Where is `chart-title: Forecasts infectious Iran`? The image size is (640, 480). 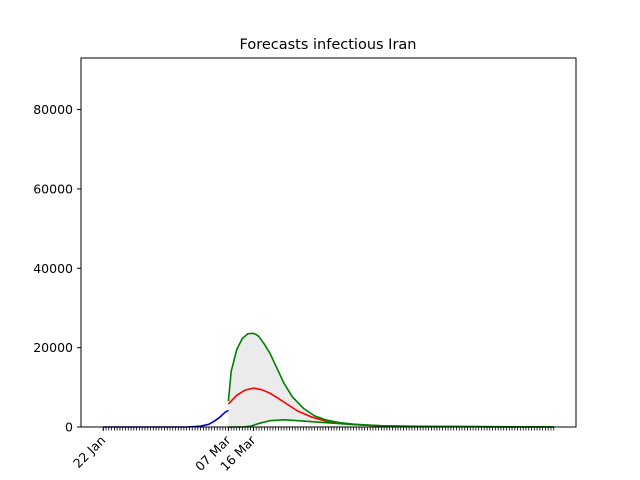 chart-title: Forecasts infectious Iran is located at coordinates (328, 45).